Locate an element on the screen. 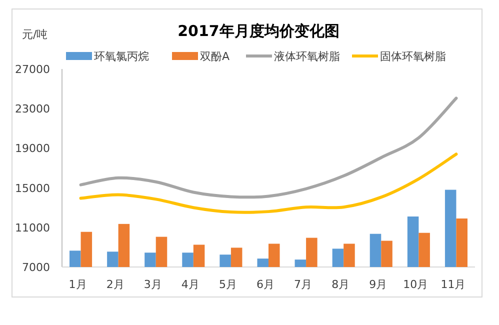  legend-label: 环氧氯丙烷 is located at coordinates (121, 56).